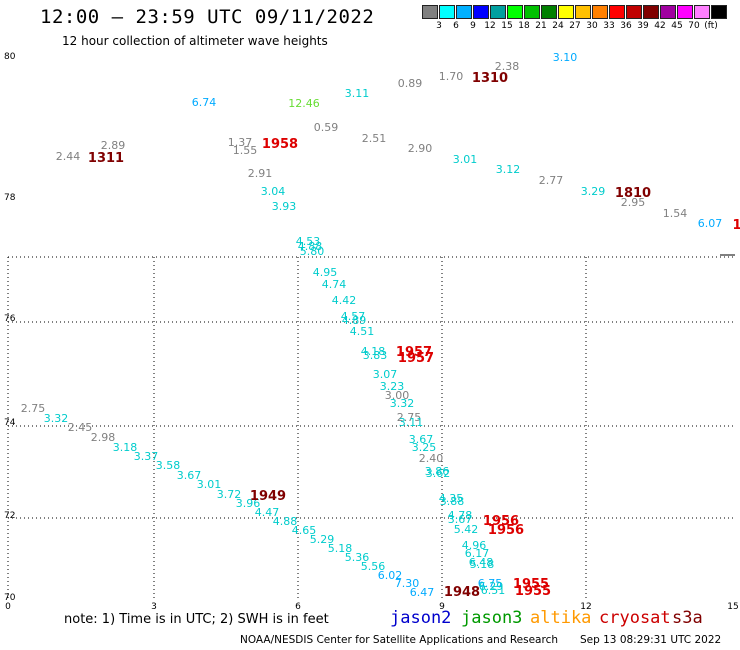 The image size is (740, 650). Describe the element at coordinates (675, 213) in the screenshot. I see `wave-height-label: 1.54` at that location.